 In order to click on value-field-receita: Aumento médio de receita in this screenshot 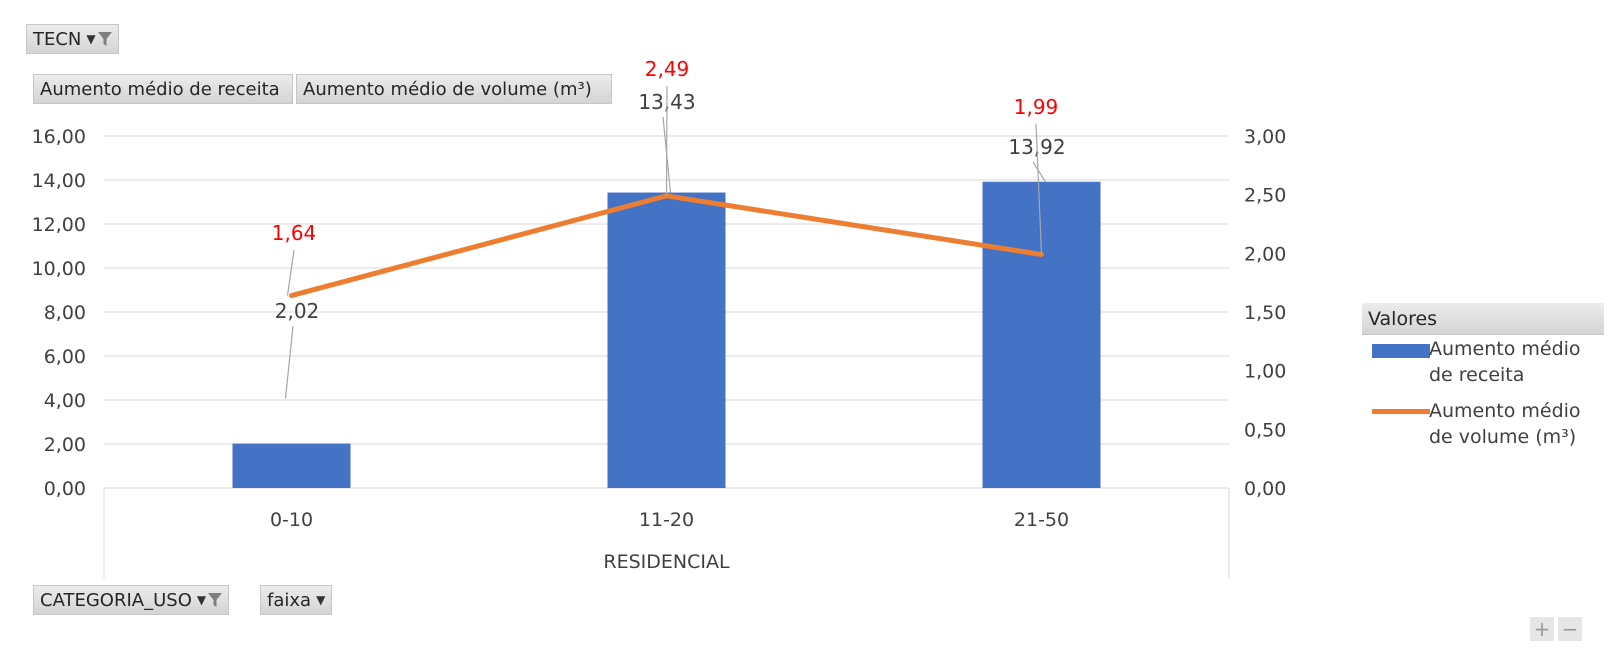, I will do `click(163, 89)`.